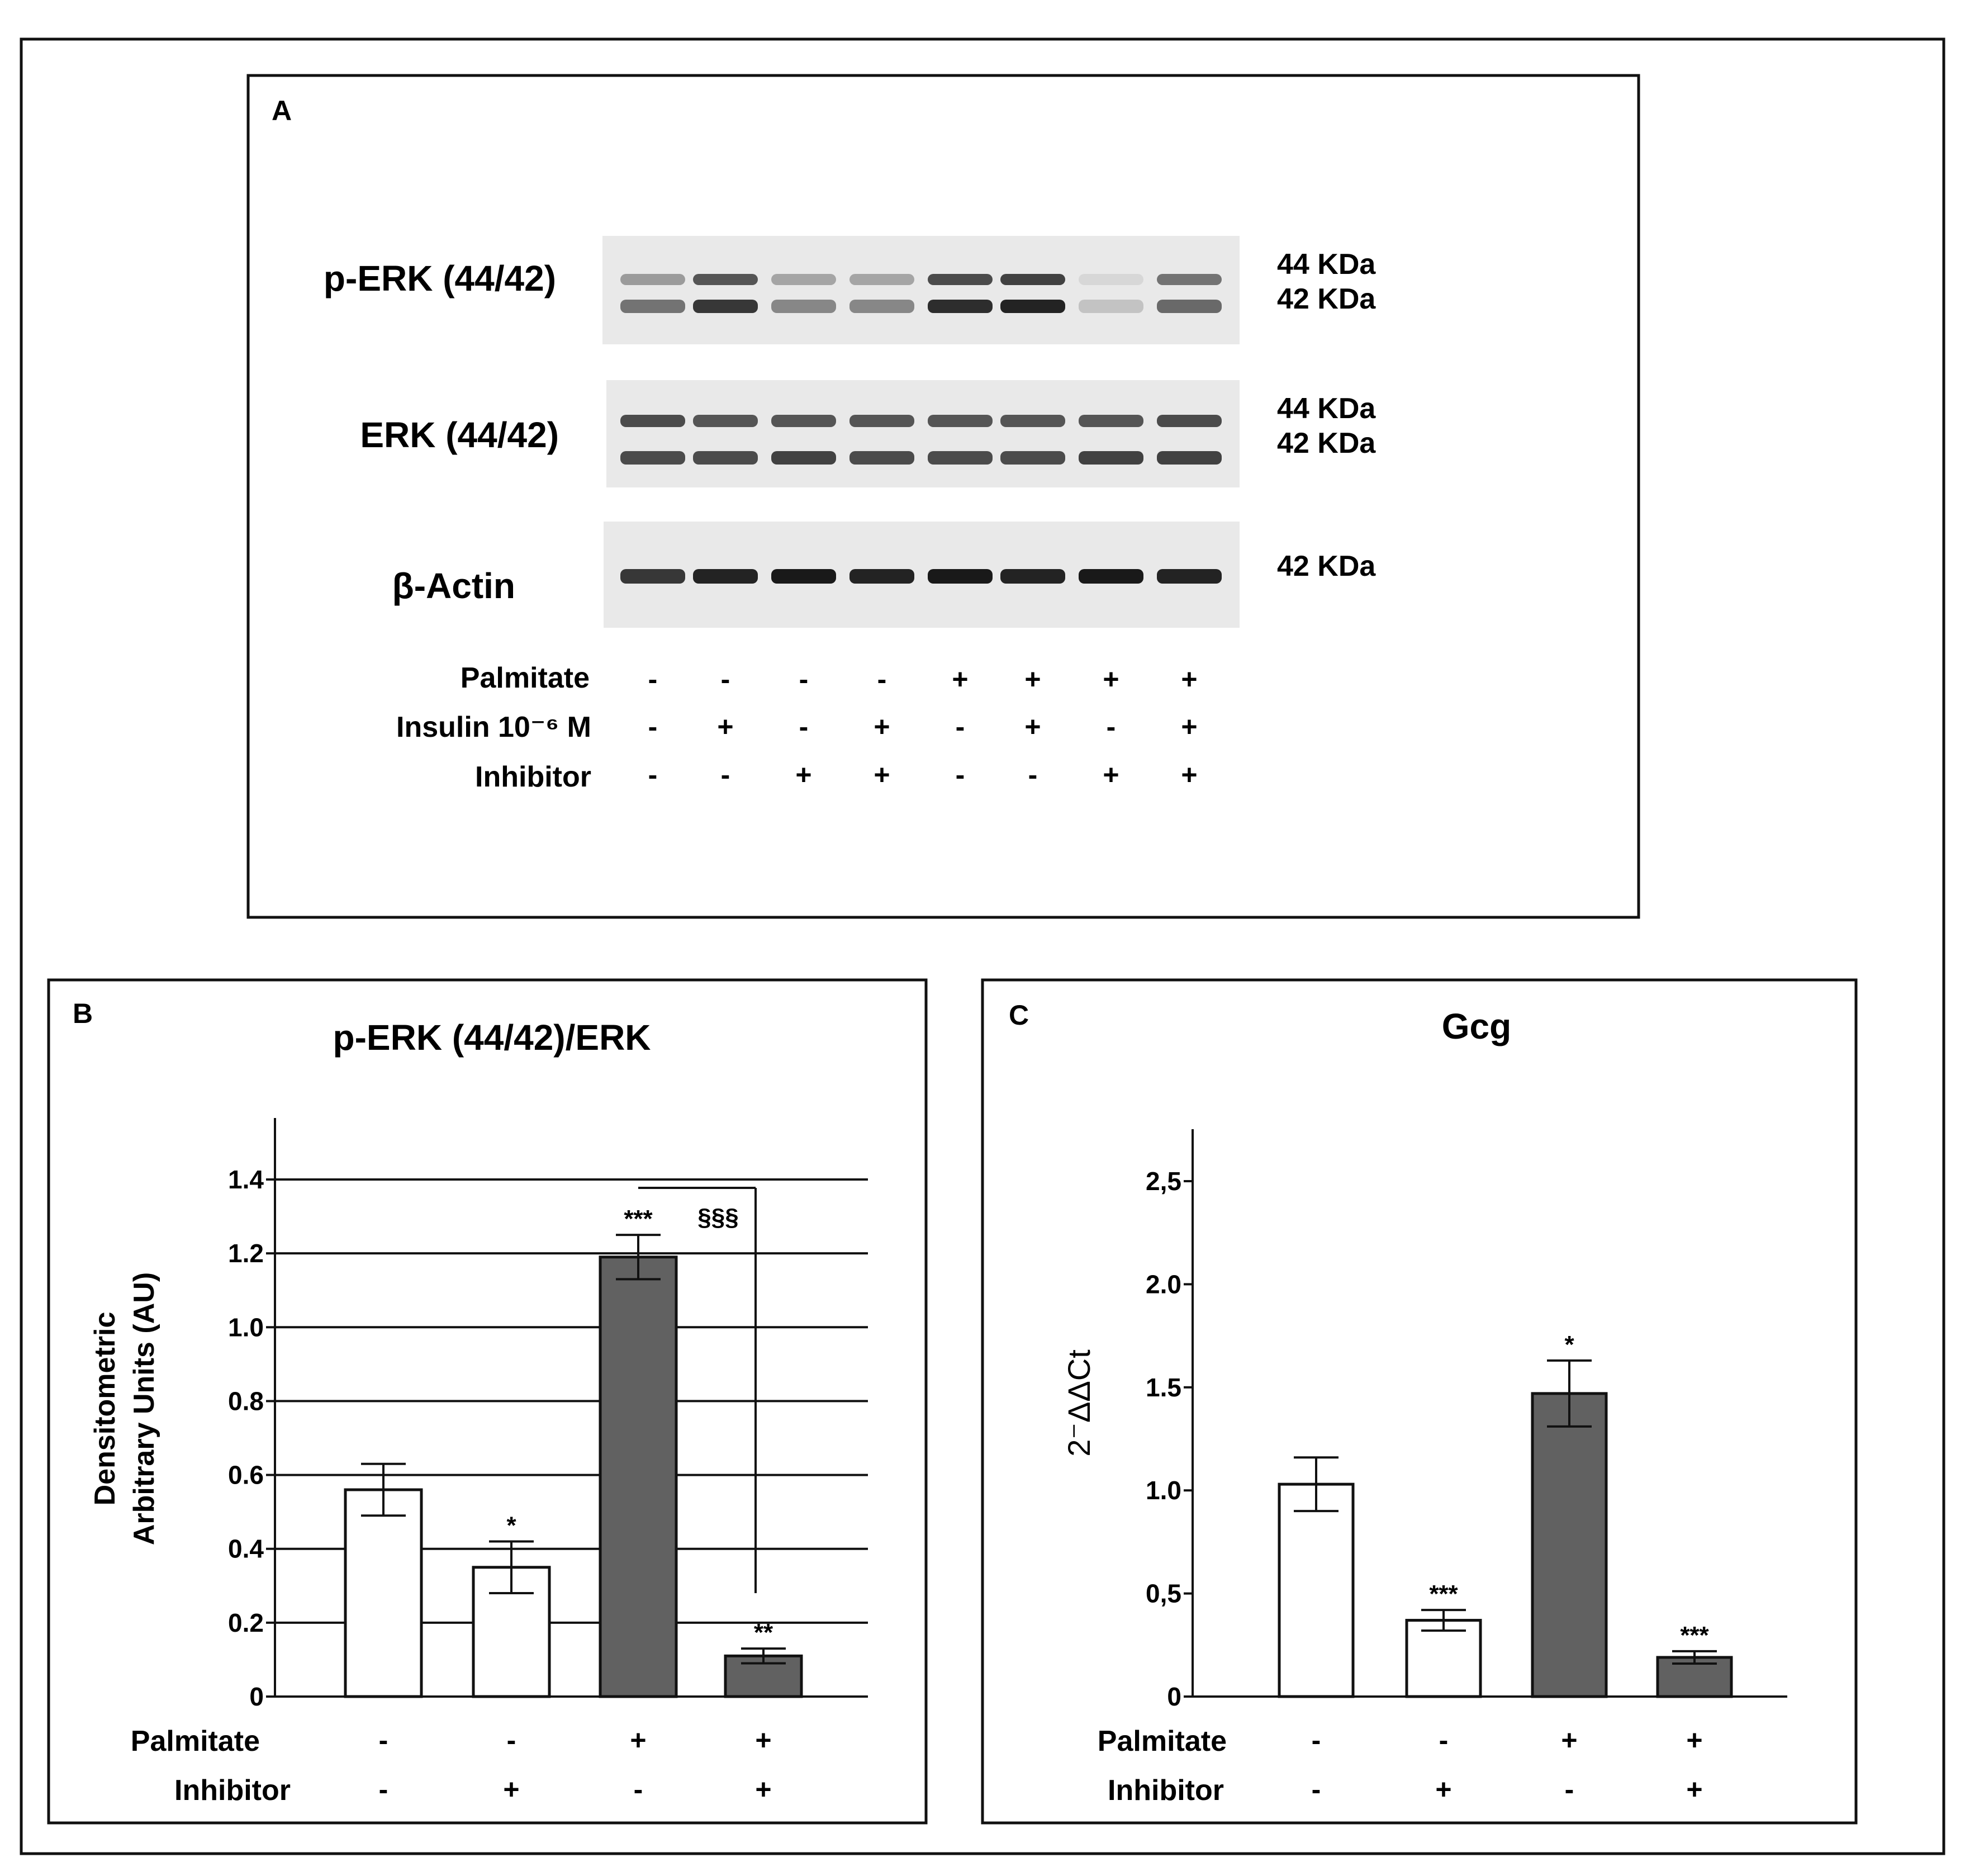 This screenshot has height=1876, width=1965. Describe the element at coordinates (246, 1475) in the screenshot. I see `y-tick-label: 0.6` at that location.